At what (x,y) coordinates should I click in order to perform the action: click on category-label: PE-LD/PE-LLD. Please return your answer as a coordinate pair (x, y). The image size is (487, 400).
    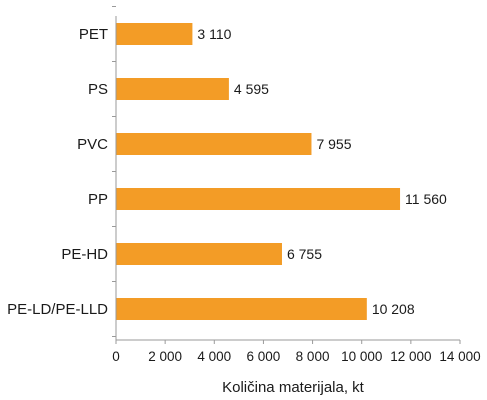
    Looking at the image, I should click on (57, 309).